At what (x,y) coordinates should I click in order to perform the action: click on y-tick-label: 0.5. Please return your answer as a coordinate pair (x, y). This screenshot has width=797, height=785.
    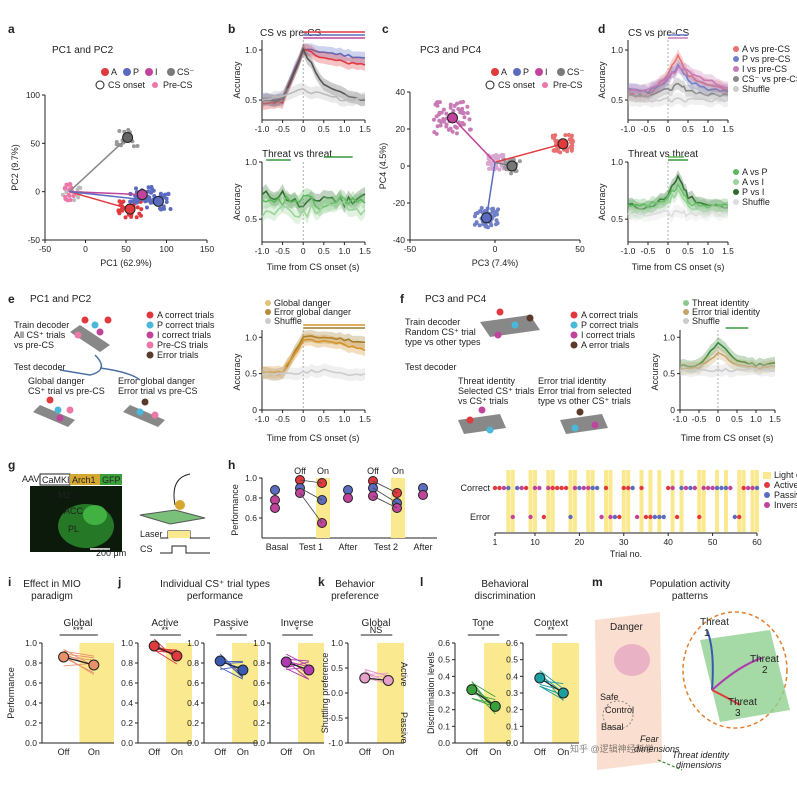
    Looking at the image, I should click on (617, 100).